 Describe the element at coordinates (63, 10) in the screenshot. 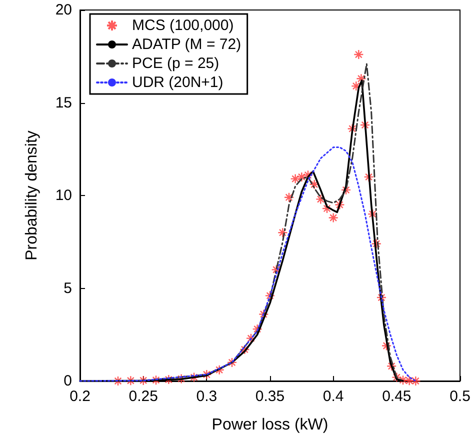

I see `y-tick-label: 20` at that location.